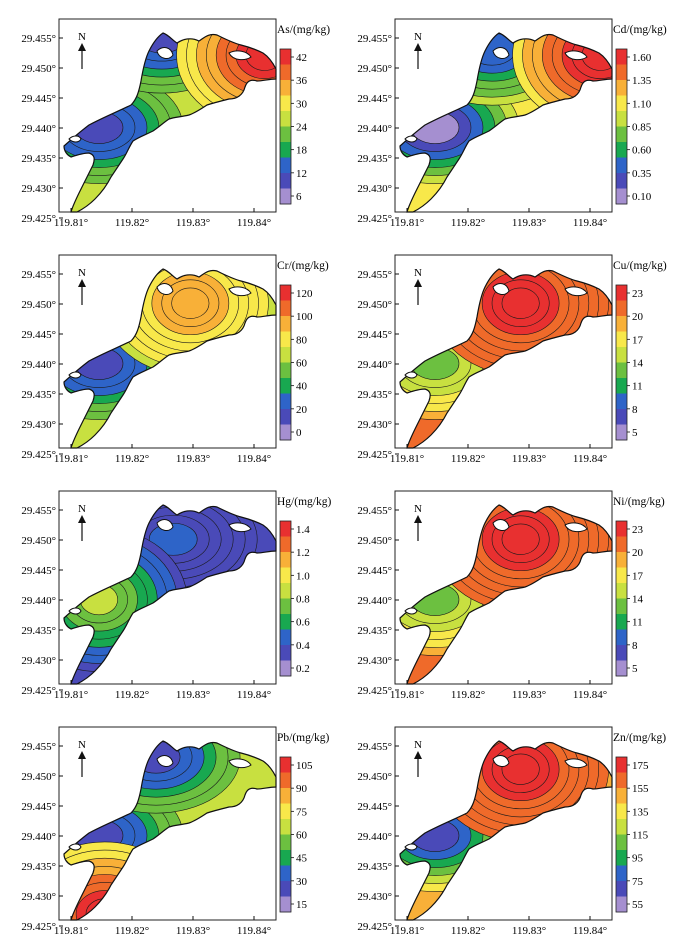 This screenshot has height=948, width=681. Describe the element at coordinates (642, 197) in the screenshot. I see `colorbar-tick-label: 0.10` at that location.